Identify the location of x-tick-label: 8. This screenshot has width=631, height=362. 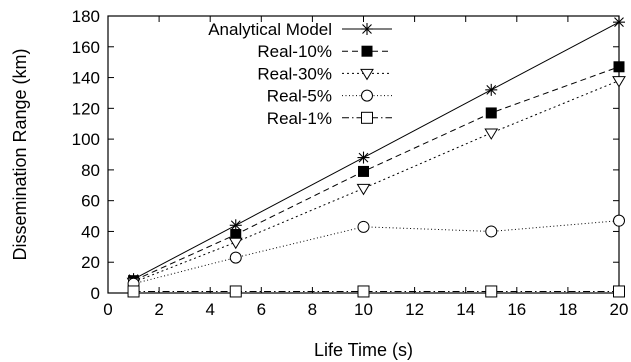
(312, 309).